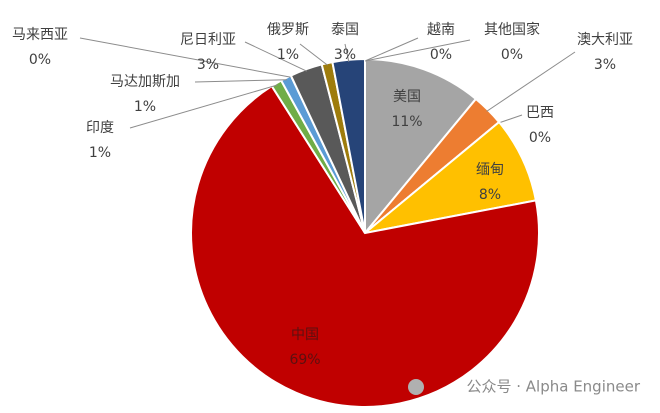 The width and height of the screenshot is (660, 413). What do you see at coordinates (288, 30) in the screenshot?
I see `slice-category-label: 俄罗斯` at bounding box center [288, 30].